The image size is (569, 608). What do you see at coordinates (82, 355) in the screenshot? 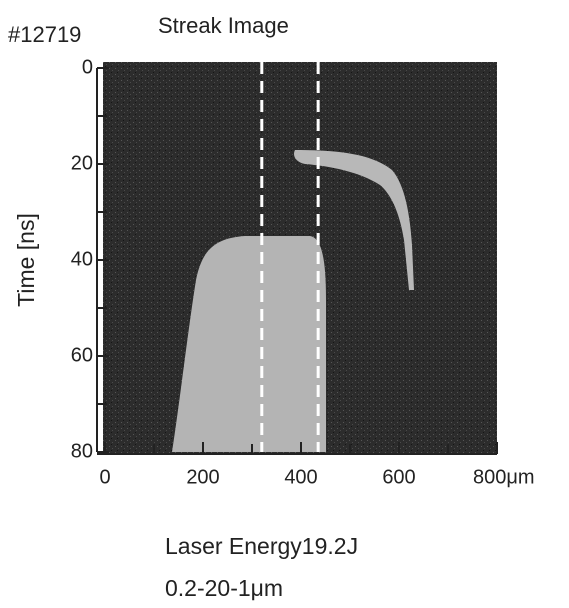
I see `y-tick-label: 60` at bounding box center [82, 355].